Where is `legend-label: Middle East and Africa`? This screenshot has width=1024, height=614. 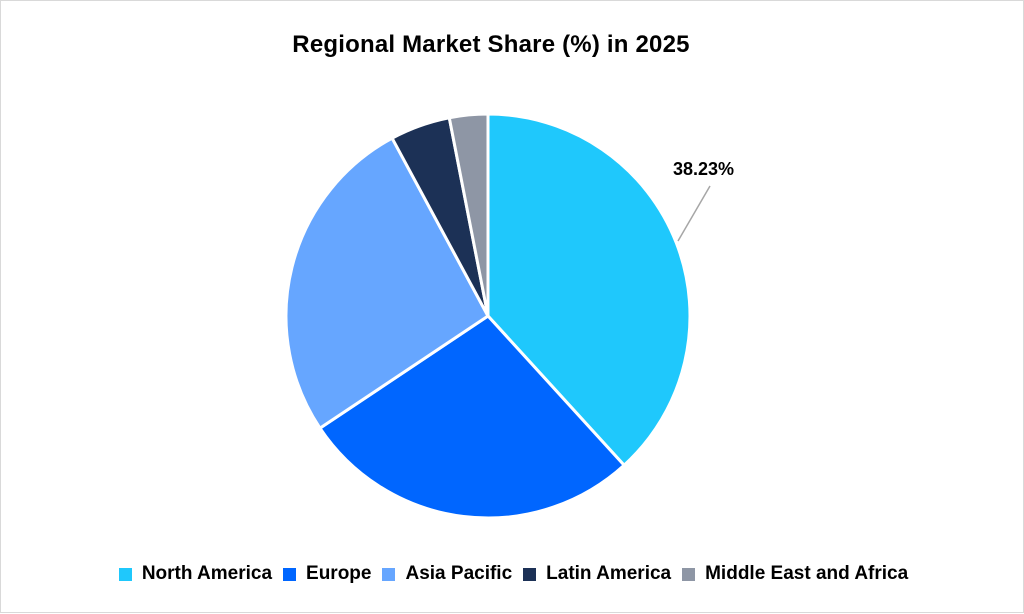
legend-label: Middle East and Africa is located at coordinates (807, 573).